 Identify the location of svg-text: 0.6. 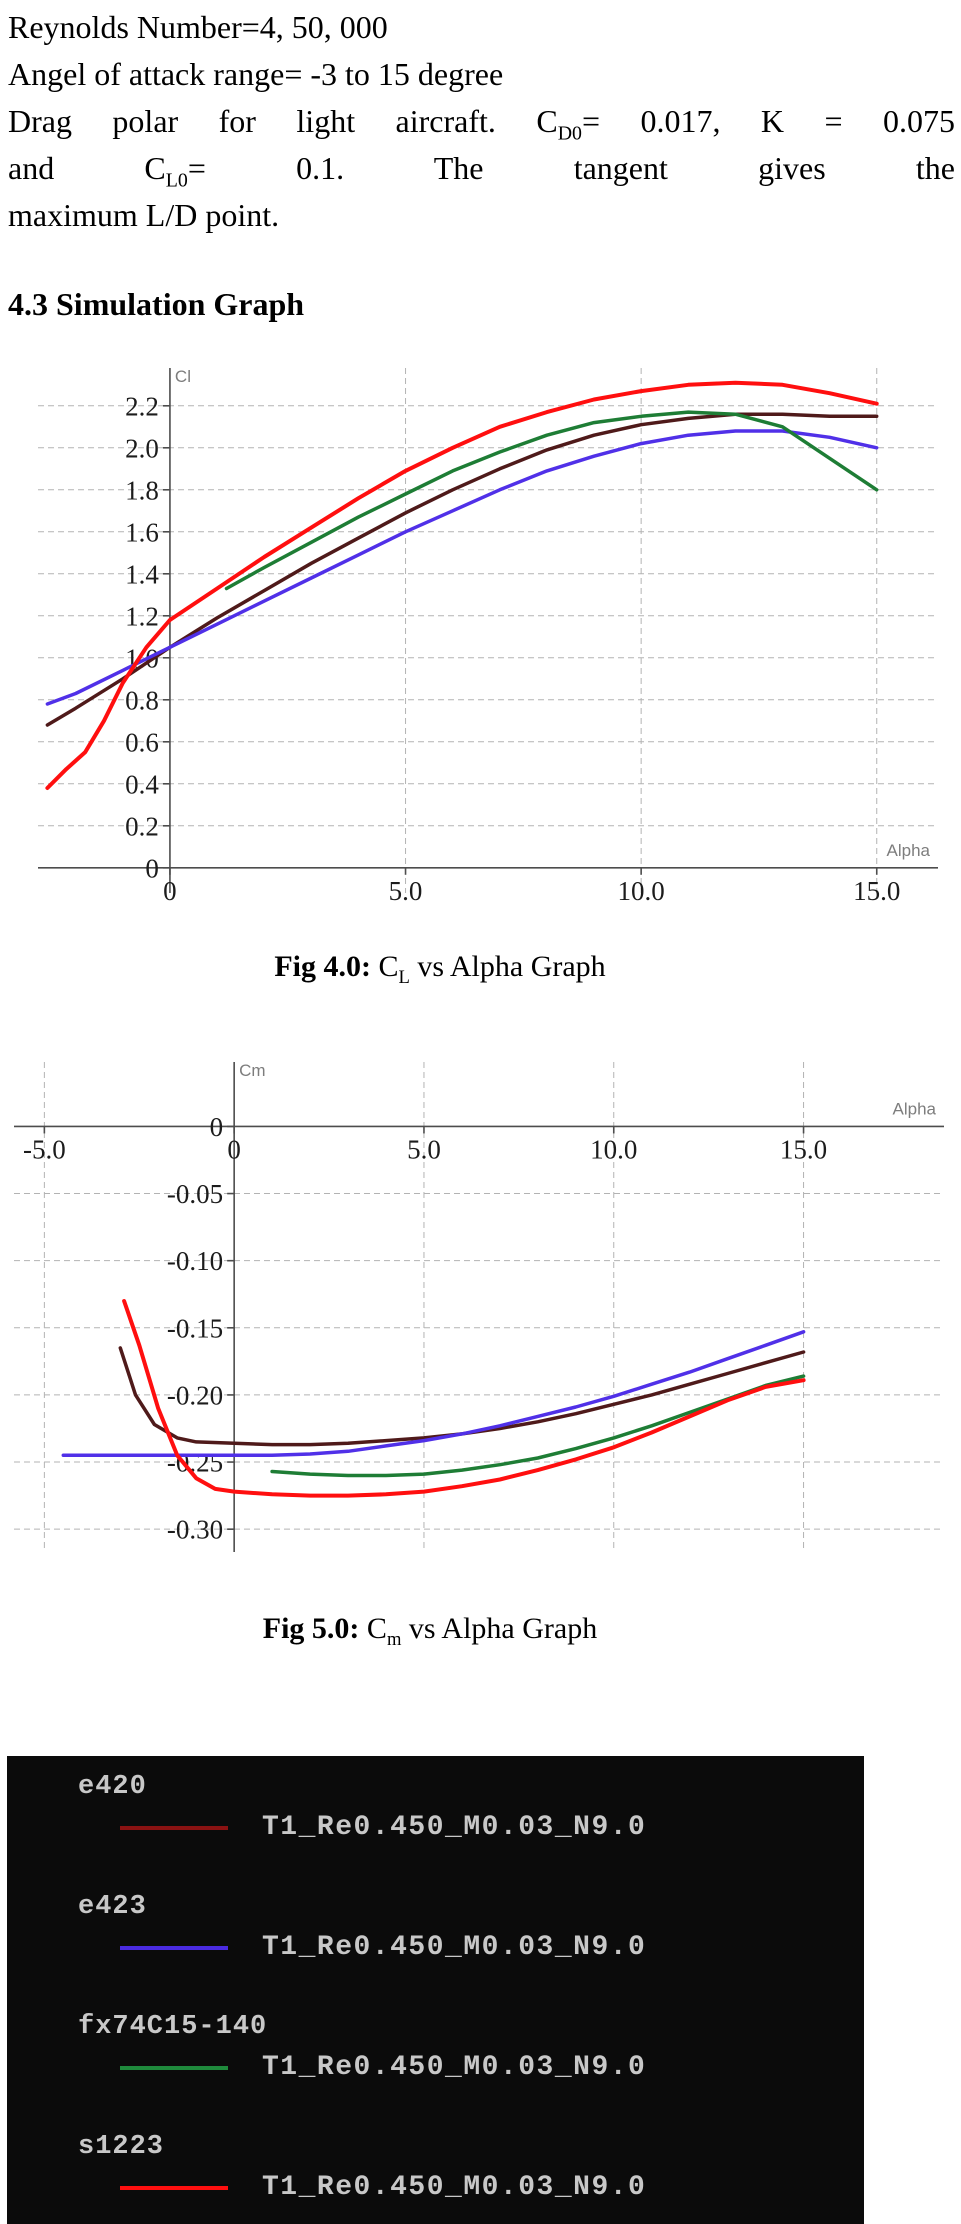
(142, 742).